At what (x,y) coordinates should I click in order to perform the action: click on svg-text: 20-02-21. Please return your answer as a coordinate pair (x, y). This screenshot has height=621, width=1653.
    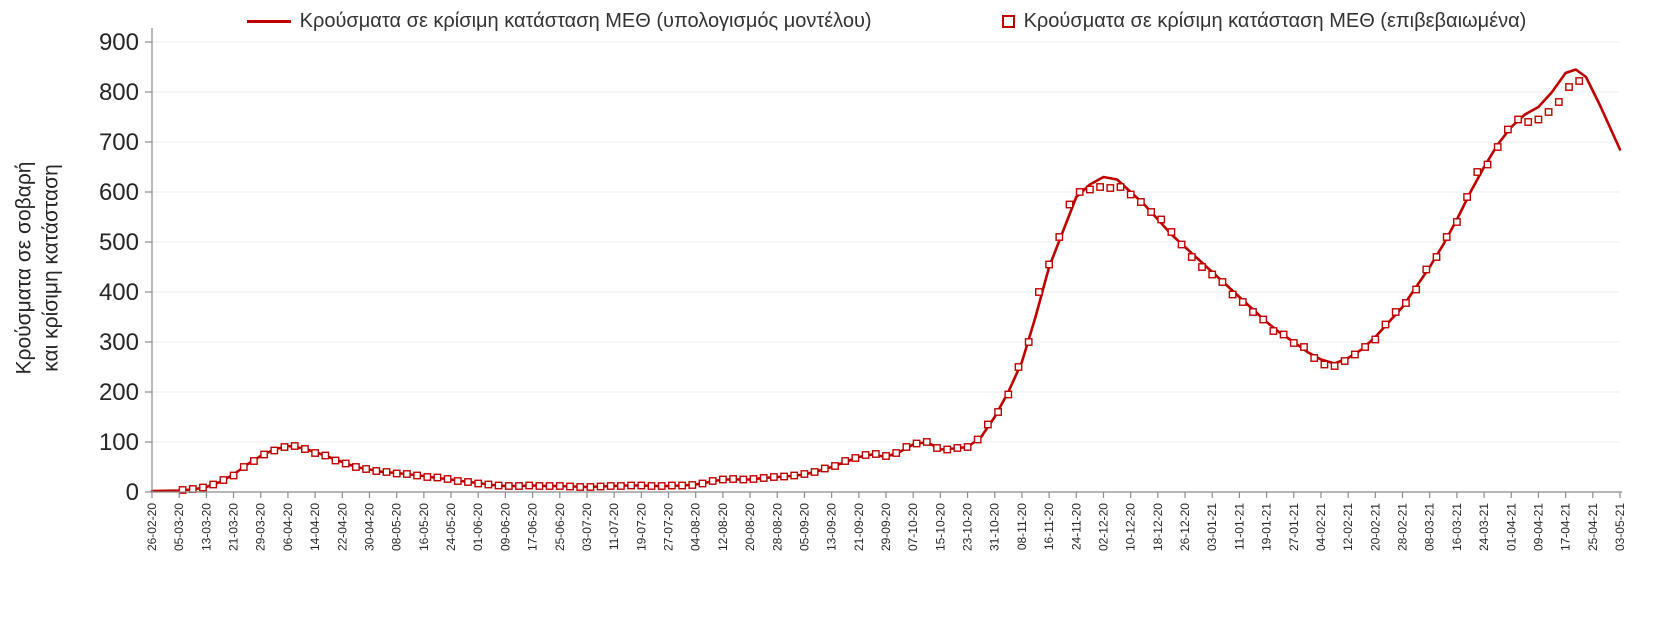
    Looking at the image, I should click on (1375, 527).